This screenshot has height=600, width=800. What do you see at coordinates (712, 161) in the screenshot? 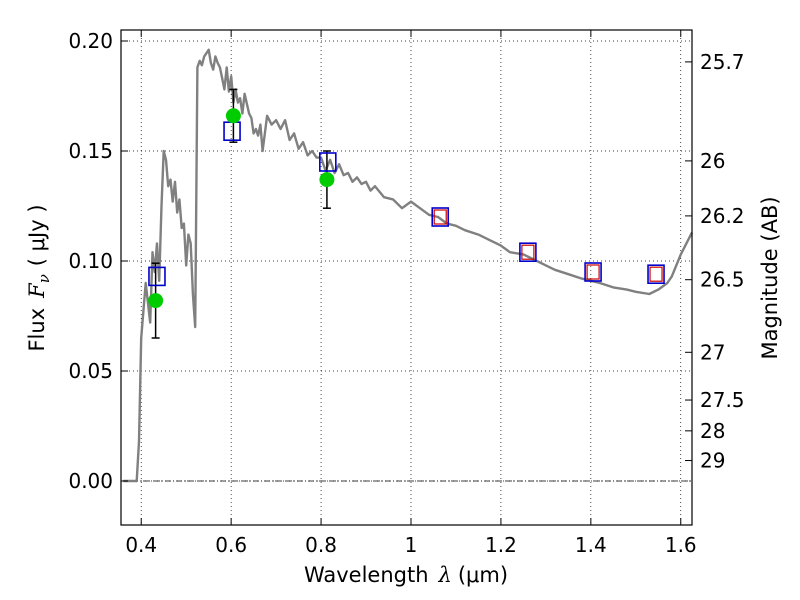
I see `right-tick-label: 26` at bounding box center [712, 161].